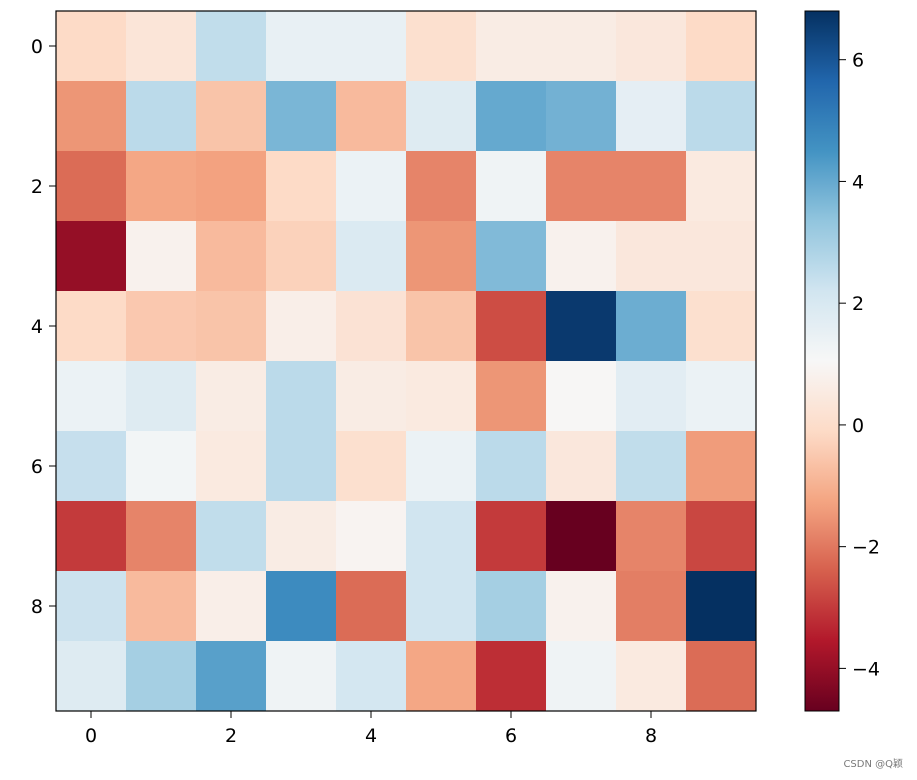  Describe the element at coordinates (651, 736) in the screenshot. I see `x-tick-label: 8` at that location.